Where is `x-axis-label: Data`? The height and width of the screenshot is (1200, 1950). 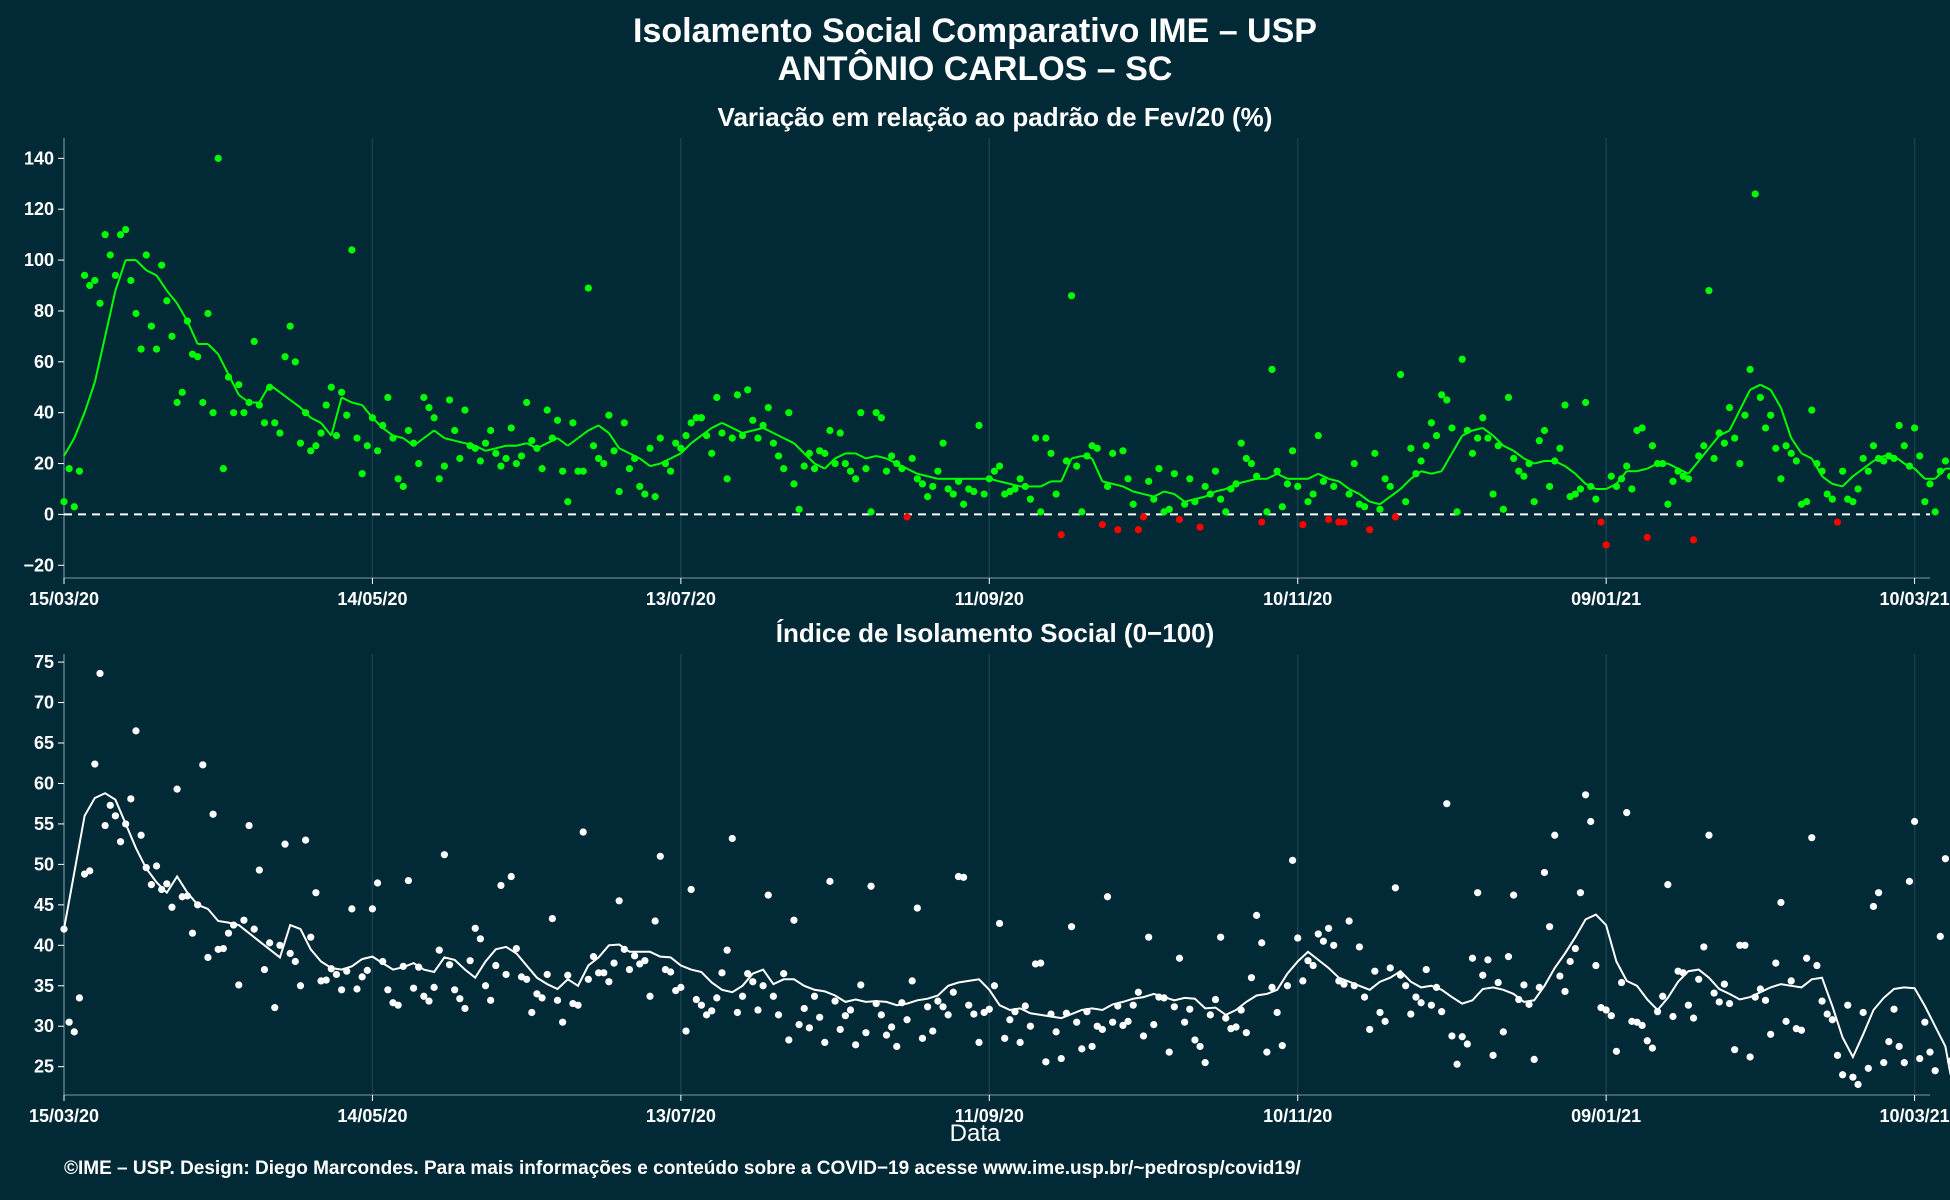
x-axis-label: Data is located at coordinates (975, 1133).